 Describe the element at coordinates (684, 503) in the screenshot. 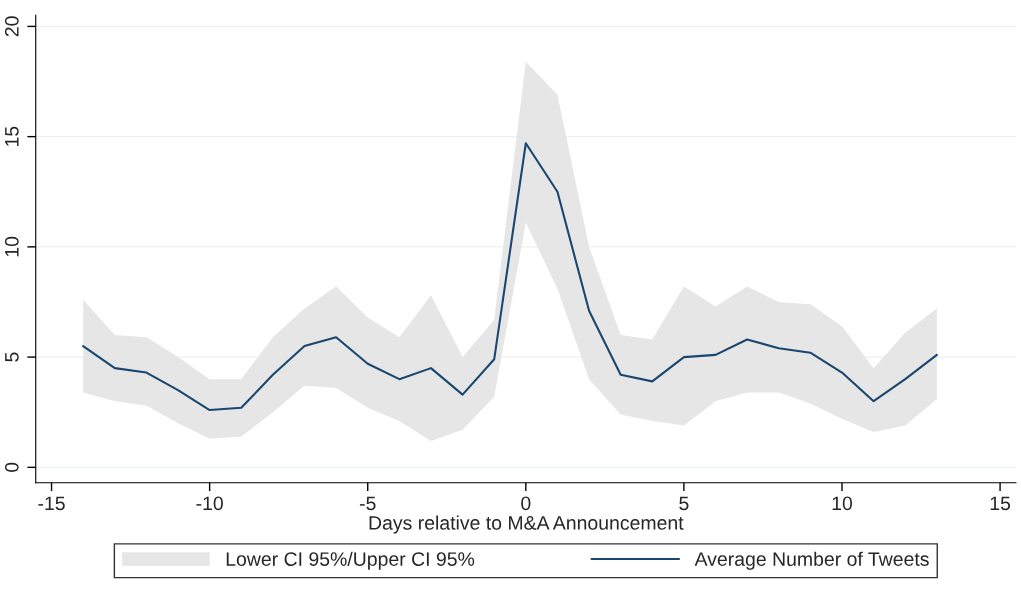

I see `x-tick-label: 5` at that location.